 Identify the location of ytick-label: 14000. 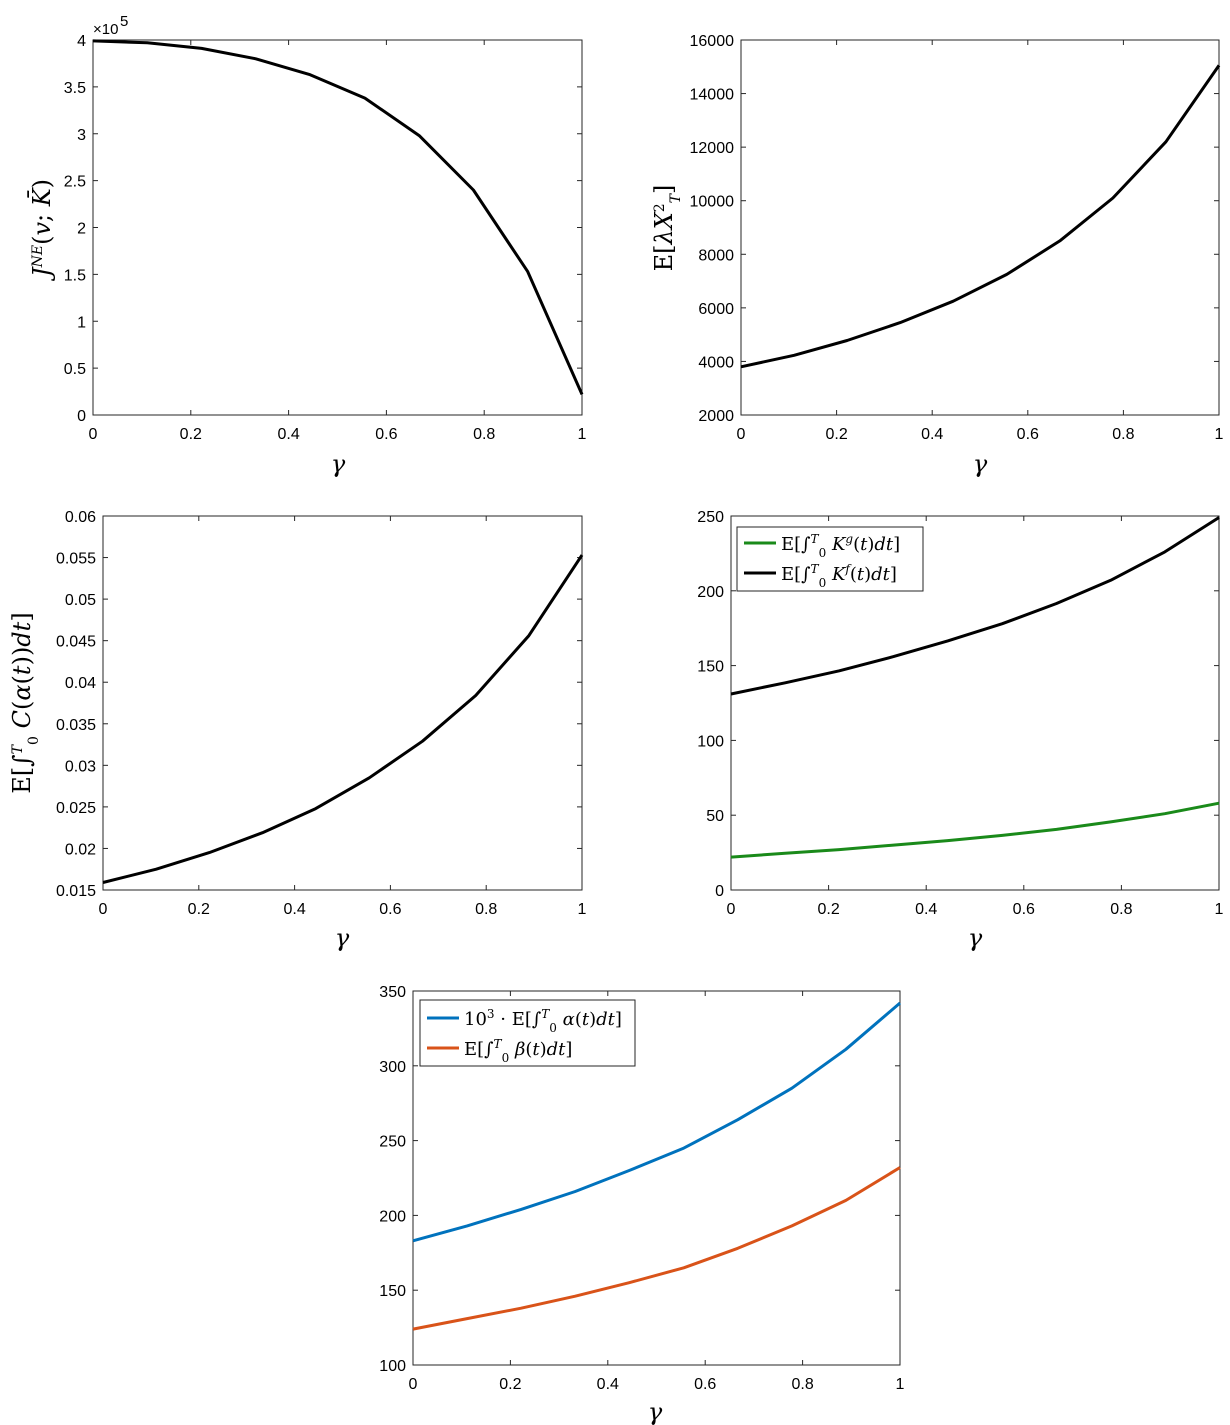
(712, 95).